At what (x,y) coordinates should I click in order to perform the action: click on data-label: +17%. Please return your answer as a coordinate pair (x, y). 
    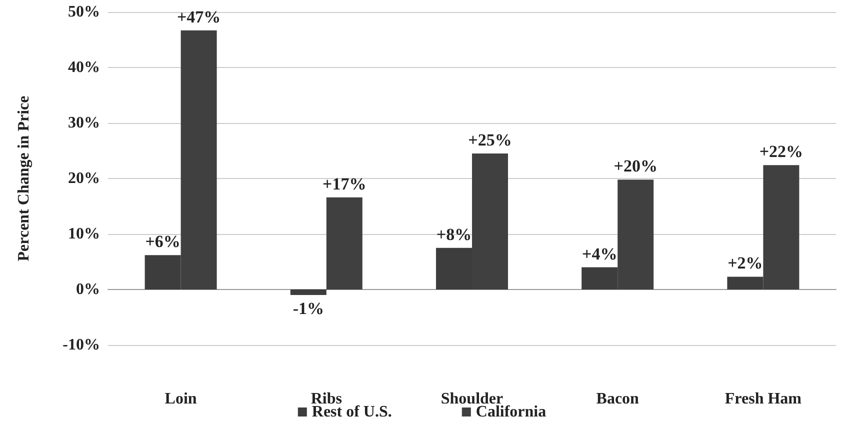
    Looking at the image, I should click on (344, 184).